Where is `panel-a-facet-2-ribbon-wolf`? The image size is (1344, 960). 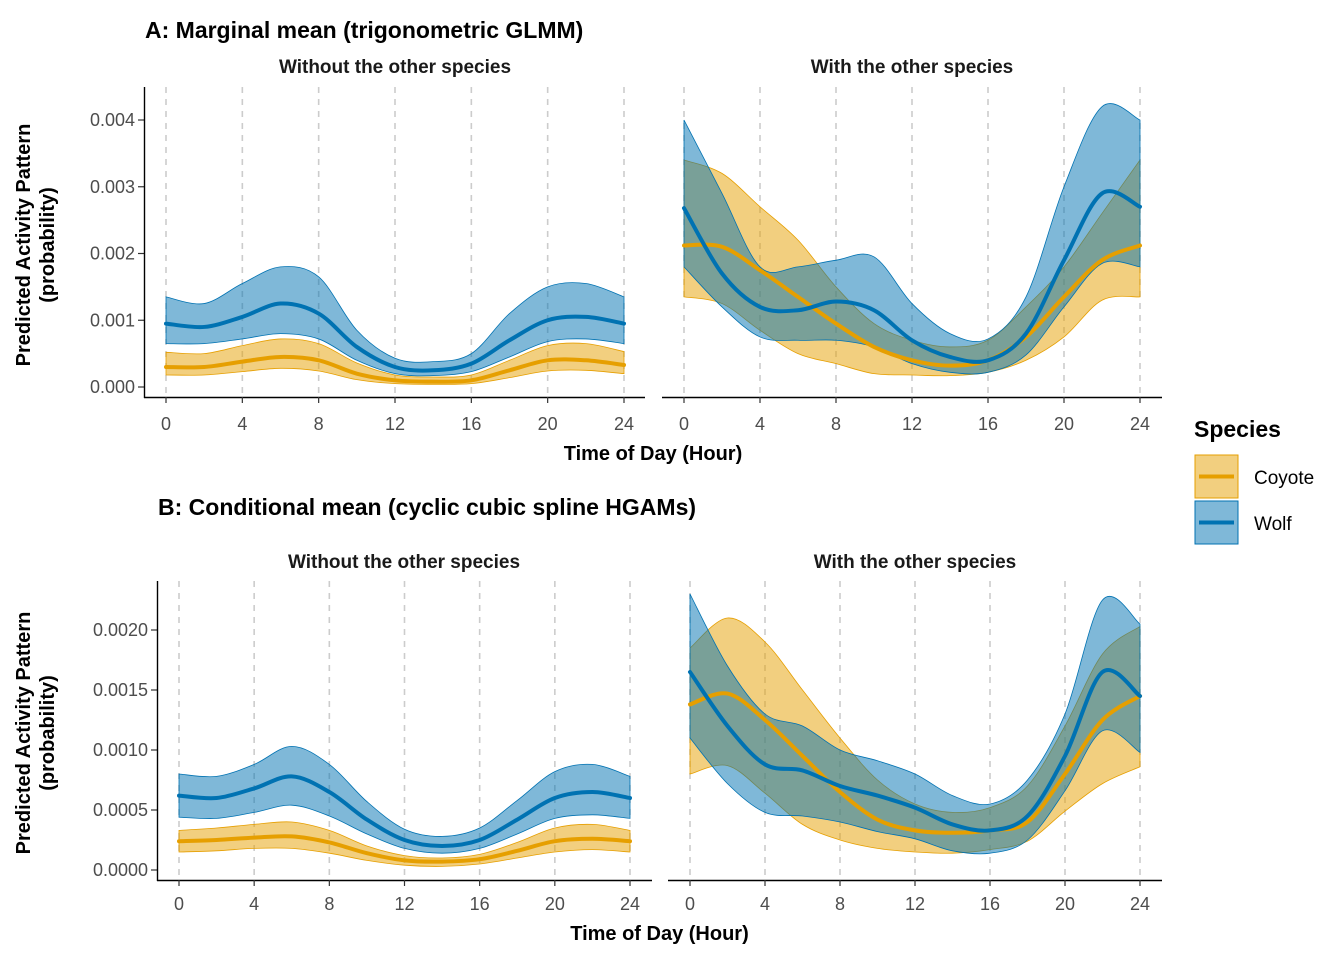
panel-a-facet-2-ribbon-wolf is located at coordinates (912, 239).